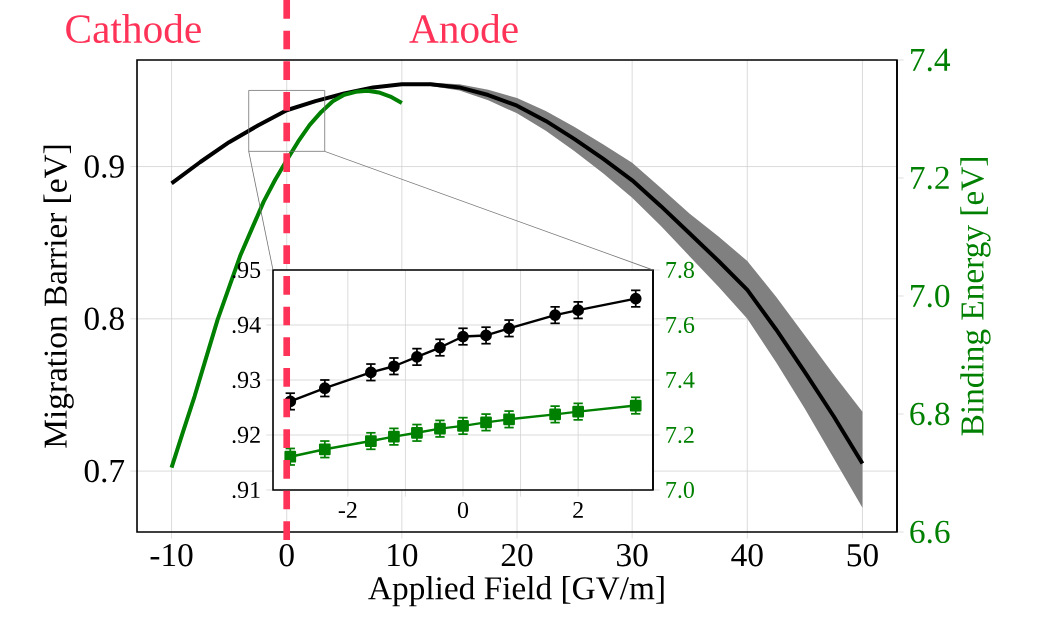 This screenshot has height=628, width=1051. What do you see at coordinates (403, 555) in the screenshot?
I see `x-tick-label: 10` at bounding box center [403, 555].